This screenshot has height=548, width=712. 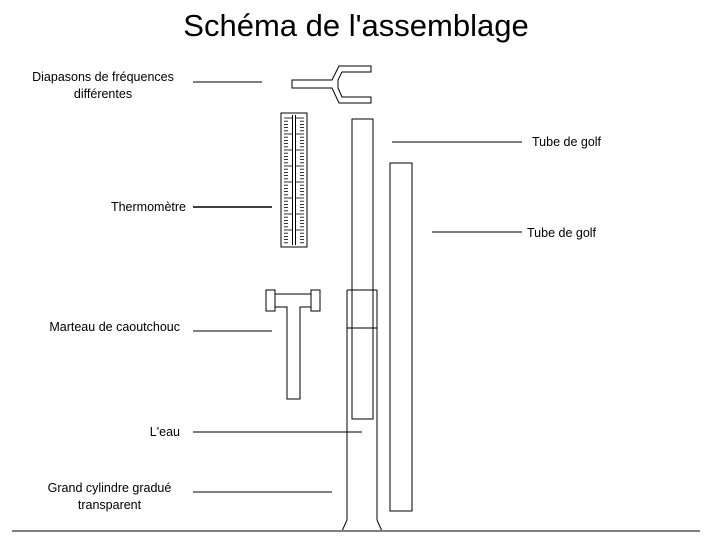 What do you see at coordinates (362, 269) in the screenshot?
I see `golf-tube-inner` at bounding box center [362, 269].